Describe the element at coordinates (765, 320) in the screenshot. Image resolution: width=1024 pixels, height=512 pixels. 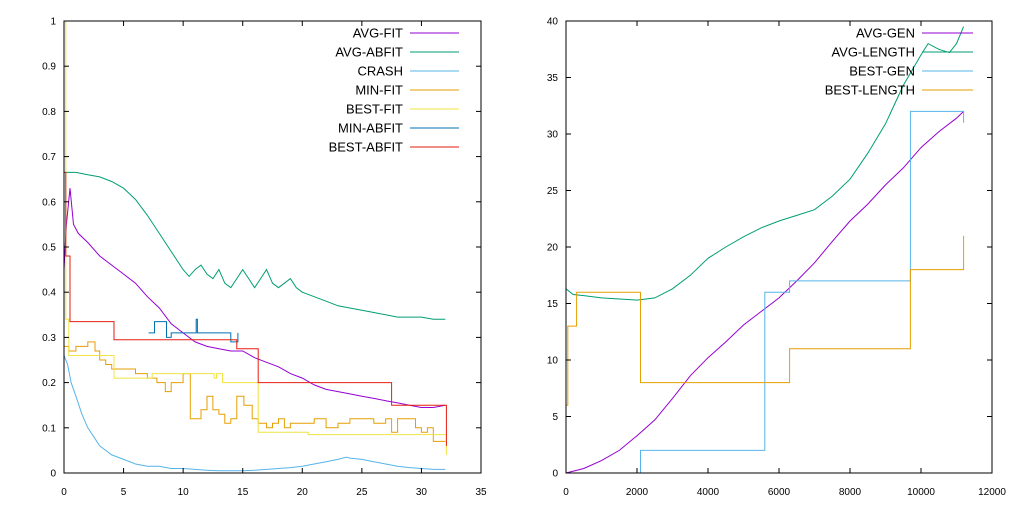
I see `series-line-best-length` at that location.